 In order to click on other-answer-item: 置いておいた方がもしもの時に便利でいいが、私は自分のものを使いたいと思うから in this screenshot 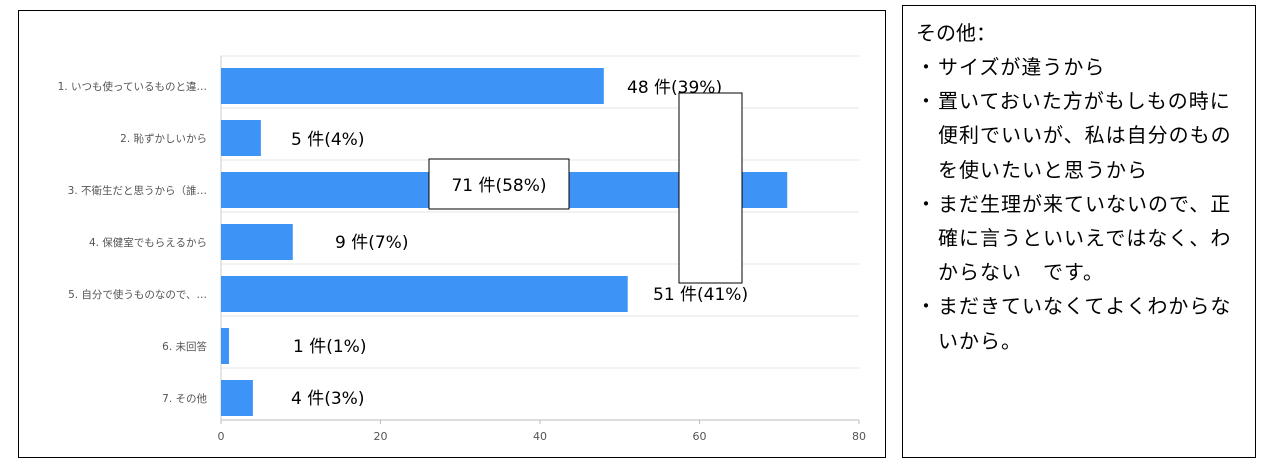, I will do `click(1080, 135)`.